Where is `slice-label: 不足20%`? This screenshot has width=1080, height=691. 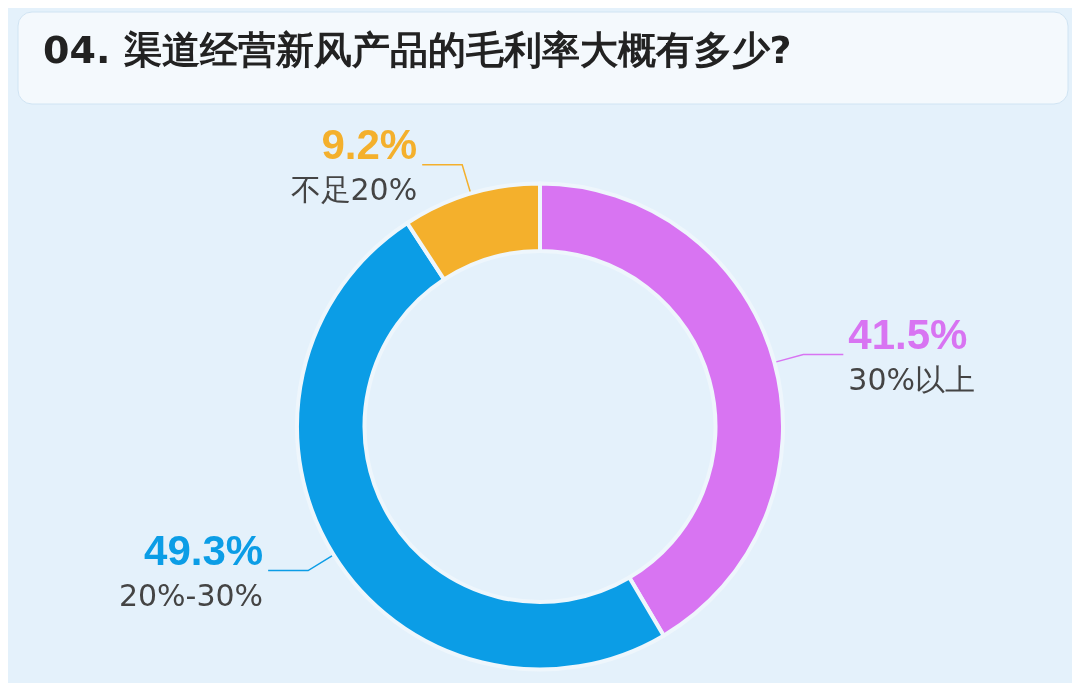 slice-label: 不足20% is located at coordinates (354, 190).